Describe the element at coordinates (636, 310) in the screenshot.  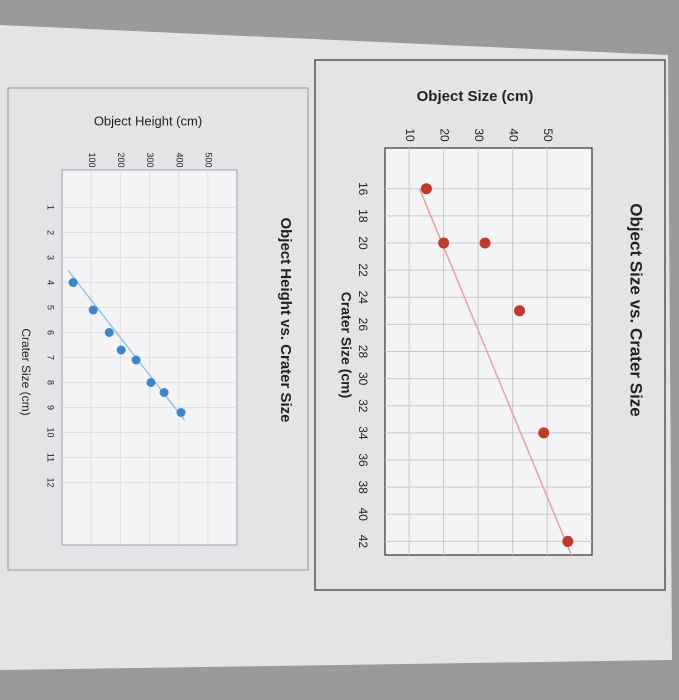
I see `chart-title: Object Size vs. Crater Size` at that location.